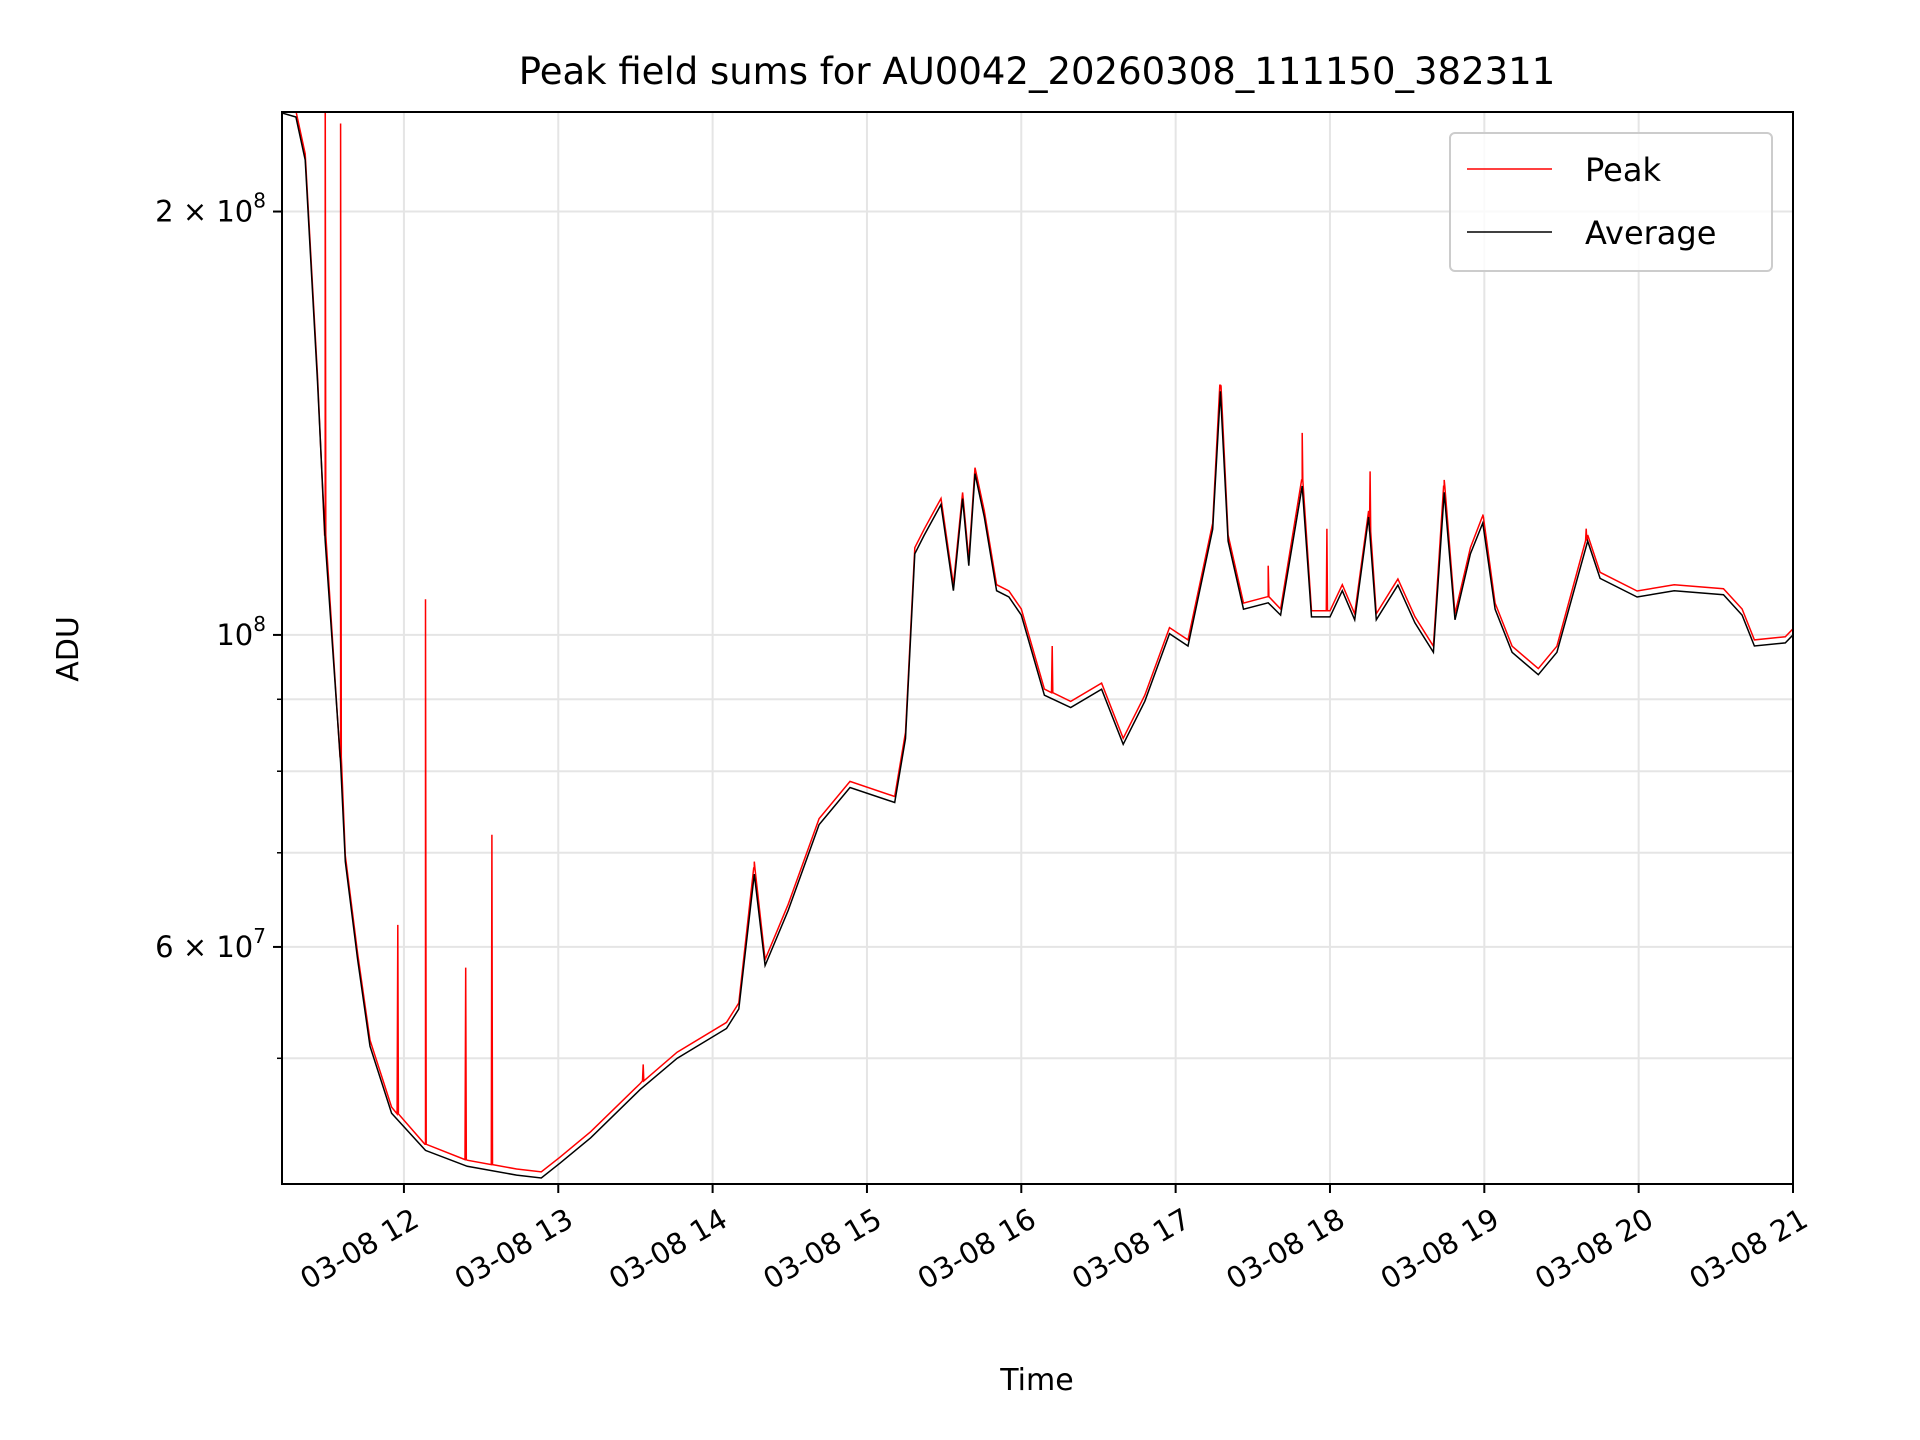  I want to click on y-tick-label: 108, so click(241, 632).